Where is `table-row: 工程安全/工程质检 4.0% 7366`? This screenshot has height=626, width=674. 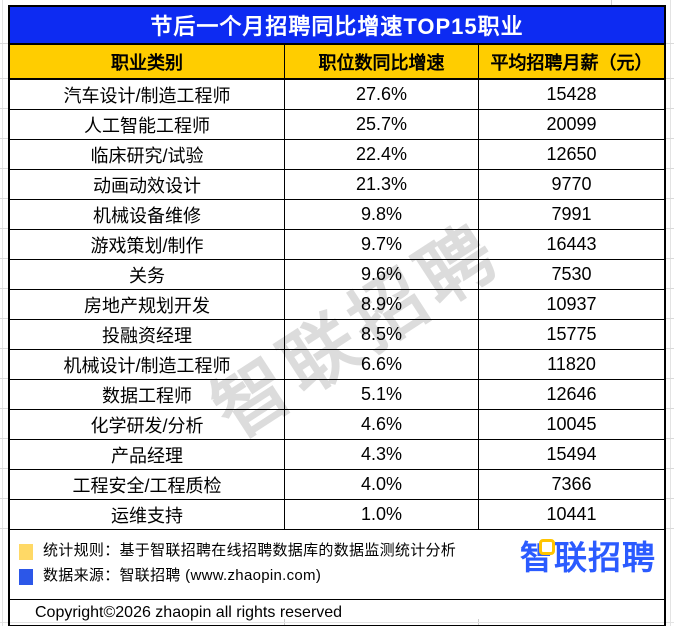 table-row: 工程安全/工程质检 4.0% 7366 is located at coordinates (337, 485).